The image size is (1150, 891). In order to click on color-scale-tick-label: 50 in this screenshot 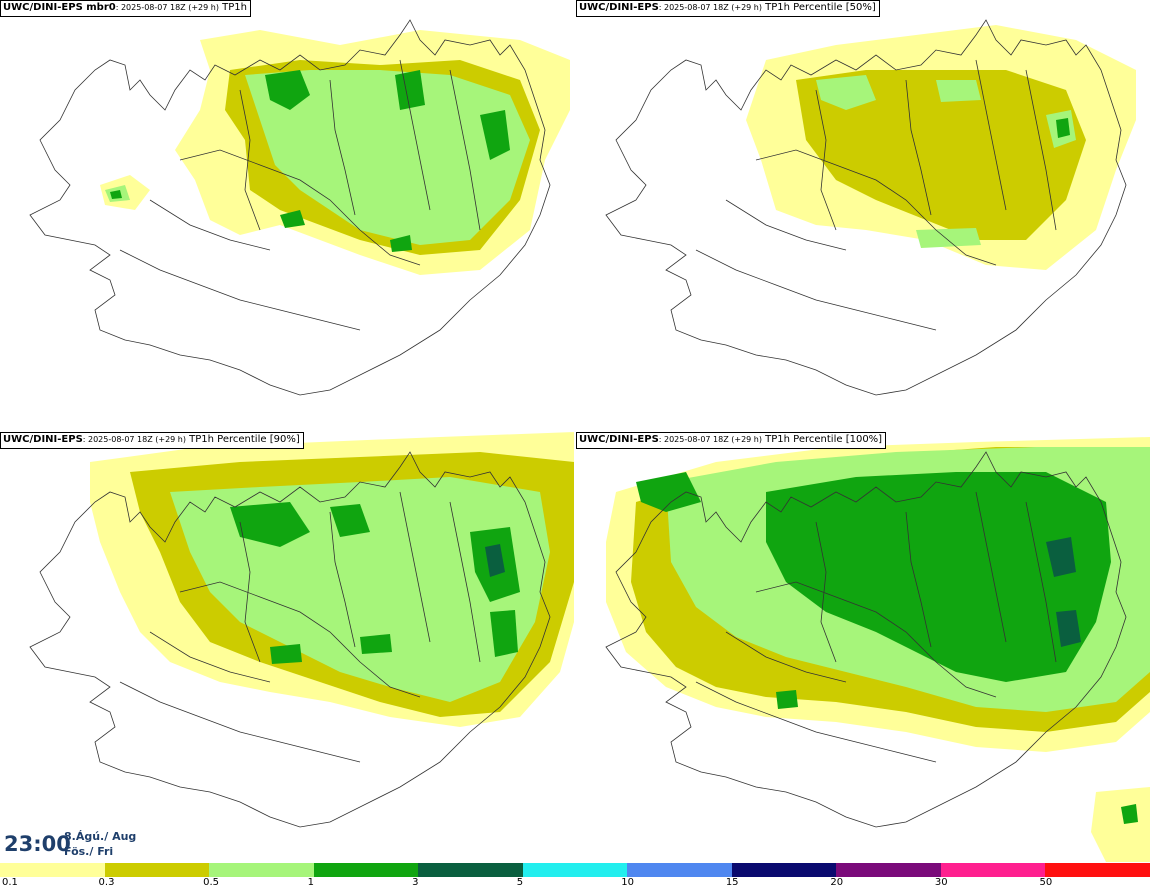, I will do `click(1046, 882)`.